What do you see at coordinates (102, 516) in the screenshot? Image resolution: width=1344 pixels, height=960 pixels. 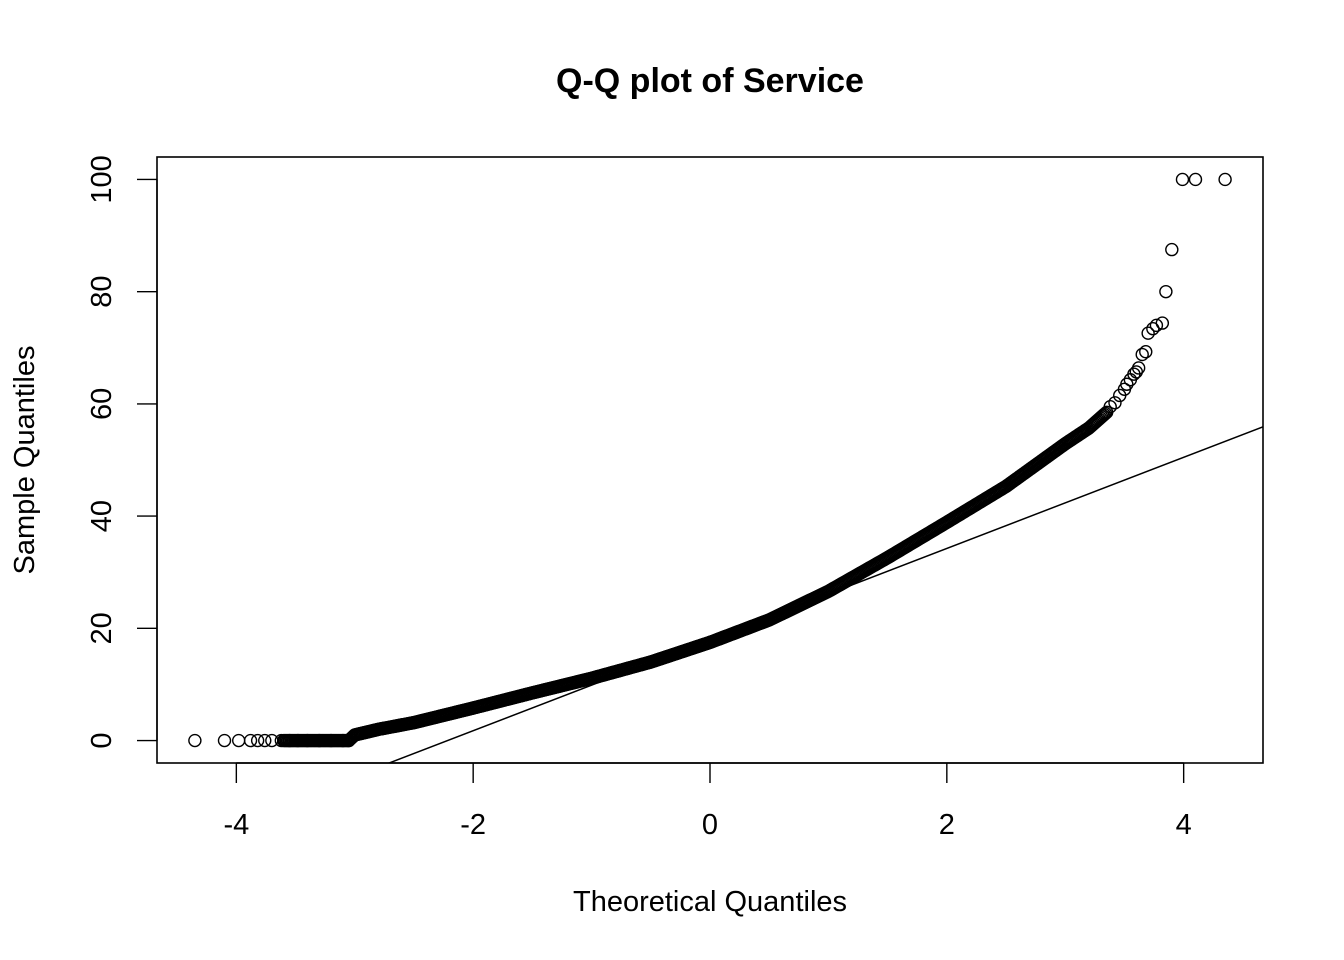 I see `y-tick-label: 40` at bounding box center [102, 516].